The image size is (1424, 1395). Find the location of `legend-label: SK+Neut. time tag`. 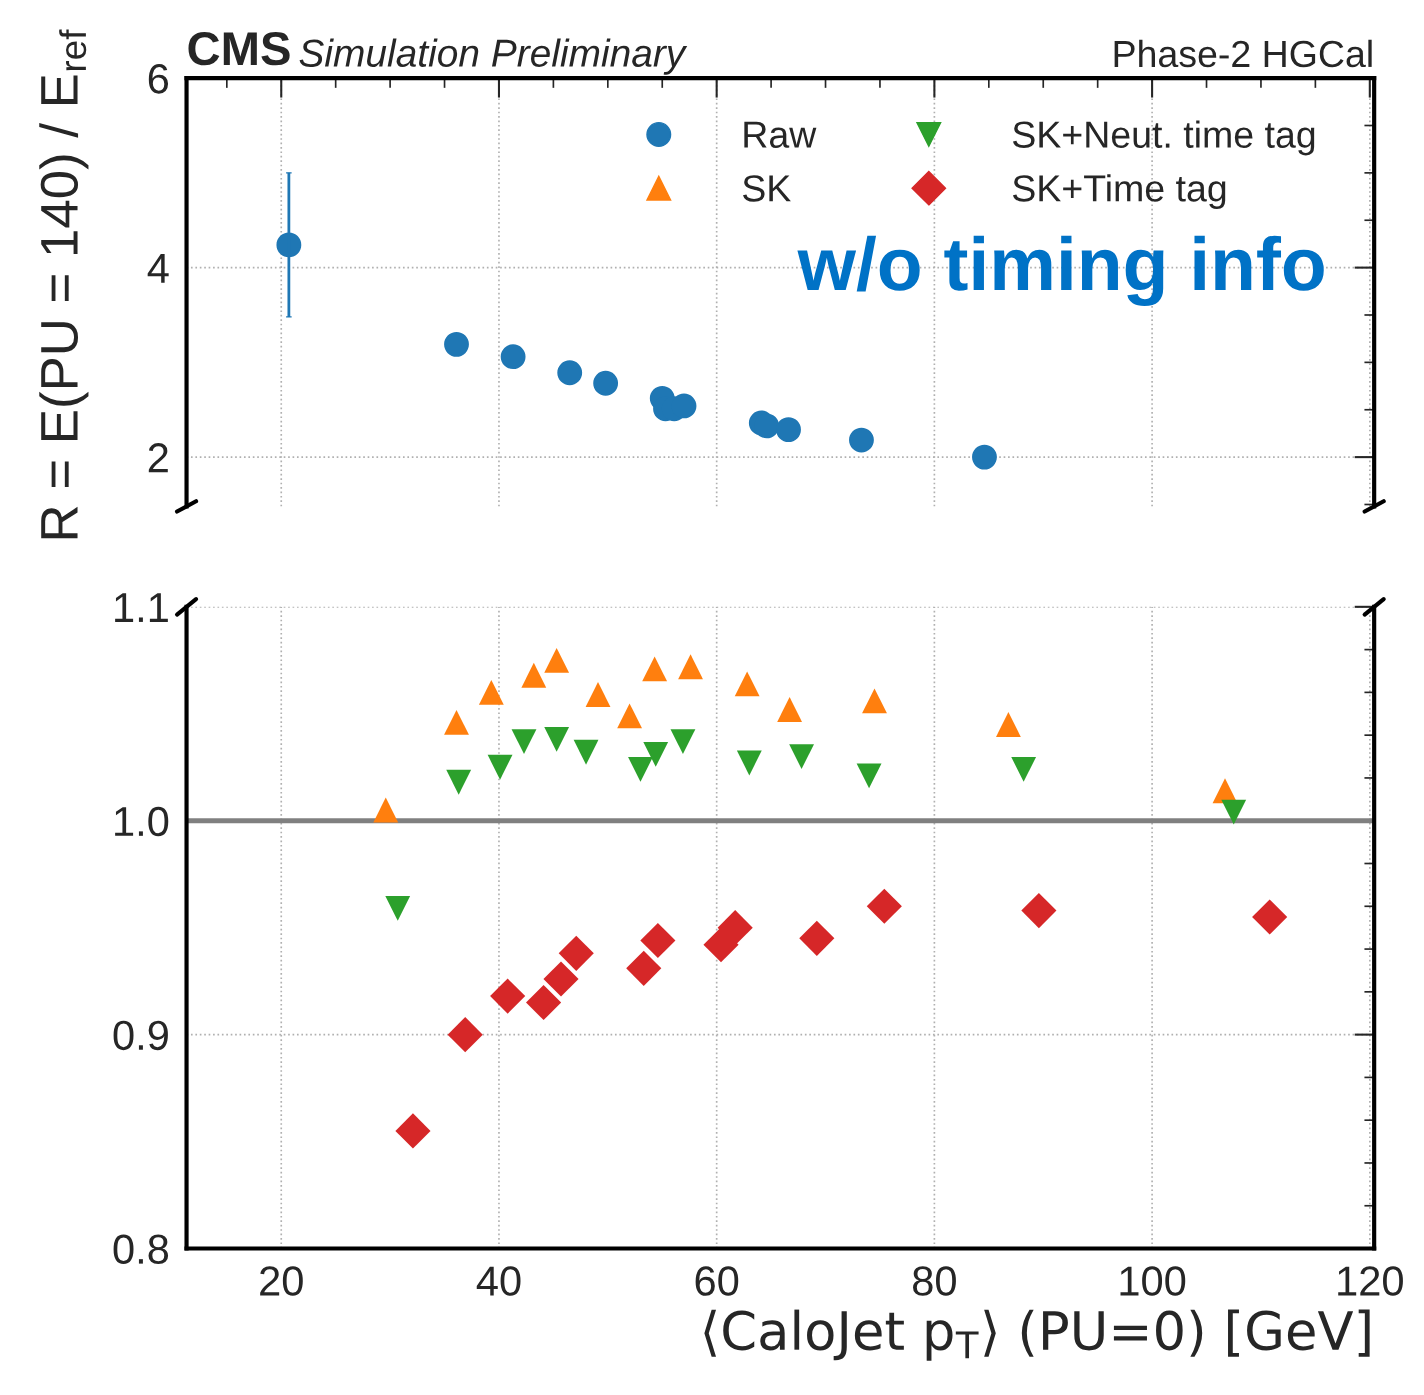

legend-label: SK+Neut. time tag is located at coordinates (1164, 138).